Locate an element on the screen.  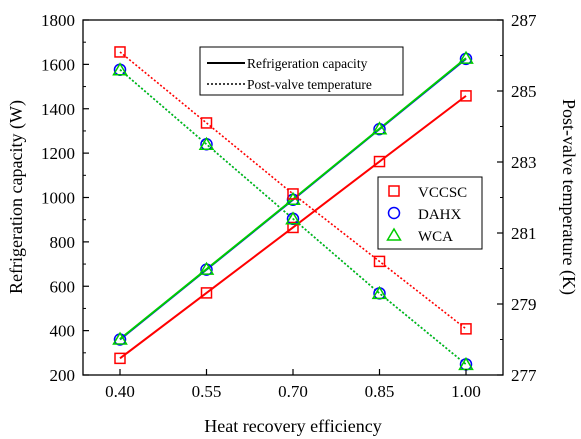
left-y-tick-label: 1800 is located at coordinates (58, 20).